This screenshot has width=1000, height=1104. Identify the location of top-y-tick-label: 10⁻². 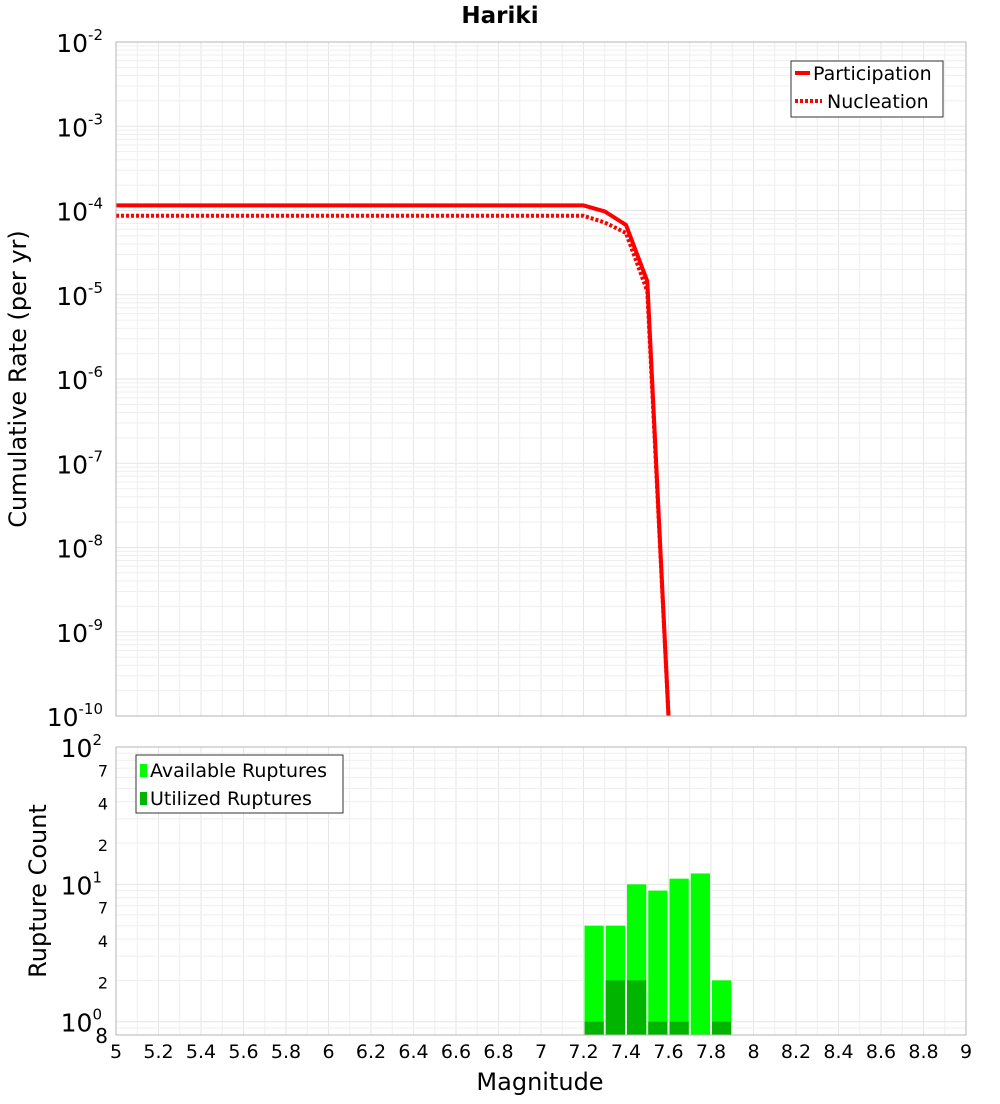
(79, 42).